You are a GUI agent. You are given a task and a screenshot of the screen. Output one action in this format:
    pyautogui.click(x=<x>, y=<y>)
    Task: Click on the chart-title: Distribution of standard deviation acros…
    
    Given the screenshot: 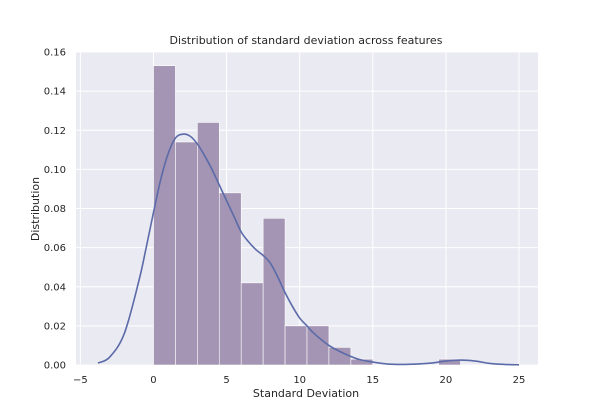 What is the action you would take?
    pyautogui.click(x=306, y=40)
    